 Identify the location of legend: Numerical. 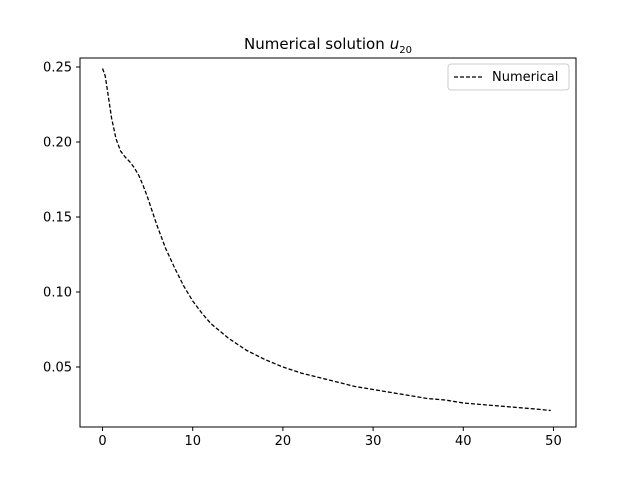
(508, 77).